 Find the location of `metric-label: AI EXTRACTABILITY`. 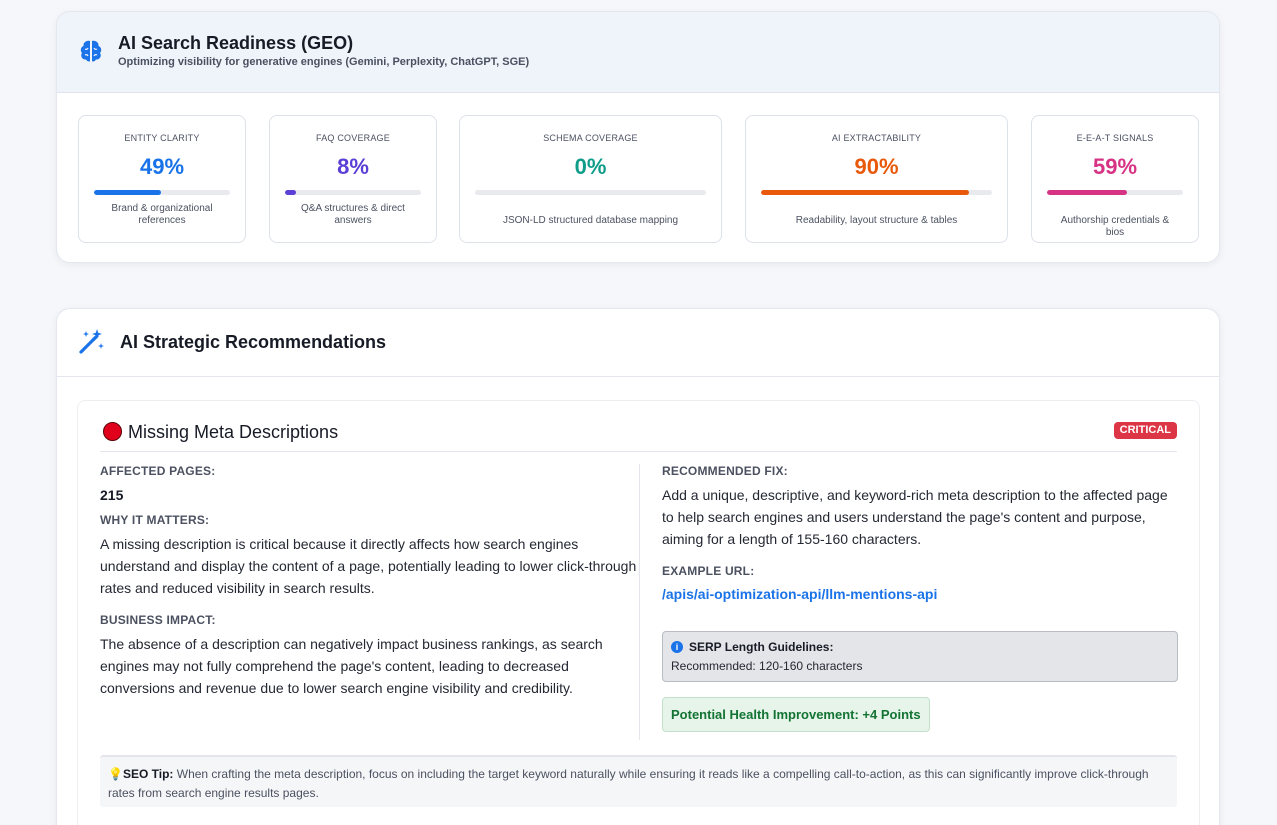

metric-label: AI EXTRACTABILITY is located at coordinates (876, 138).